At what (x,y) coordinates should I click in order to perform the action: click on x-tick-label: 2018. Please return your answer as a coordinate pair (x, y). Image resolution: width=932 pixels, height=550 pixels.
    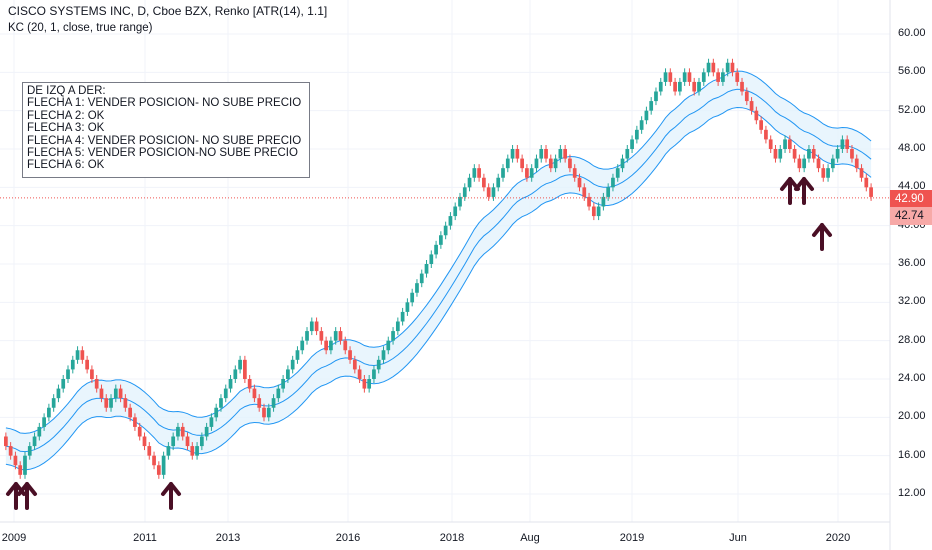
    Looking at the image, I should click on (452, 538).